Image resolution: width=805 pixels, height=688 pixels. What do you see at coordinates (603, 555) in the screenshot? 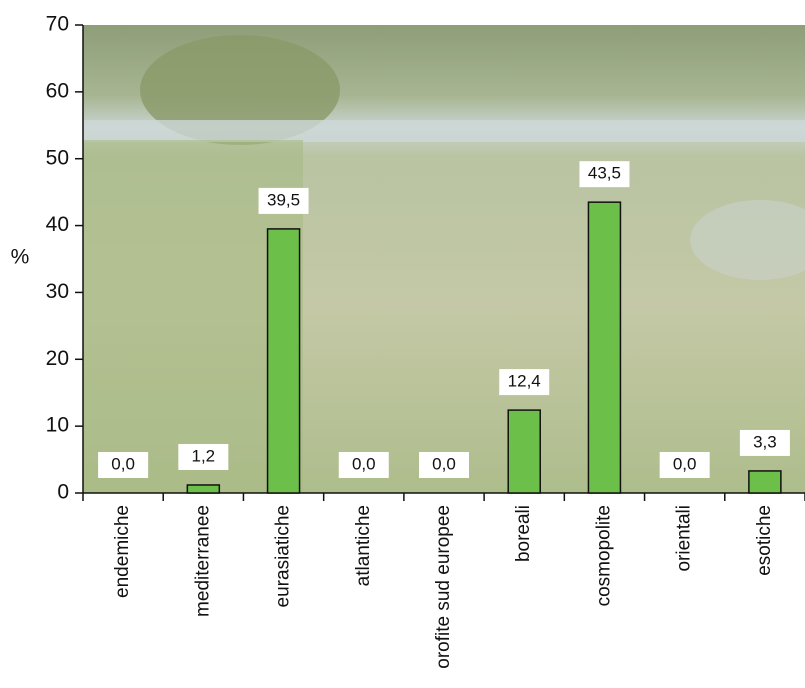
I see `x-tick-label: cosmopolite` at bounding box center [603, 555].